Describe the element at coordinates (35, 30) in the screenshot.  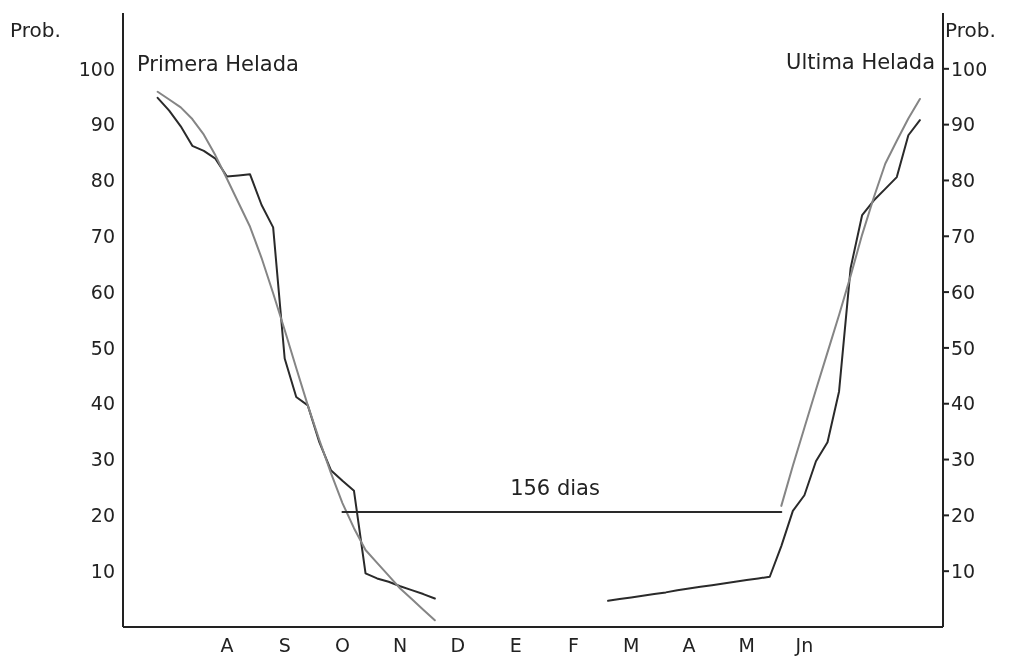
I see `y-axis-title: Prob.` at that location.